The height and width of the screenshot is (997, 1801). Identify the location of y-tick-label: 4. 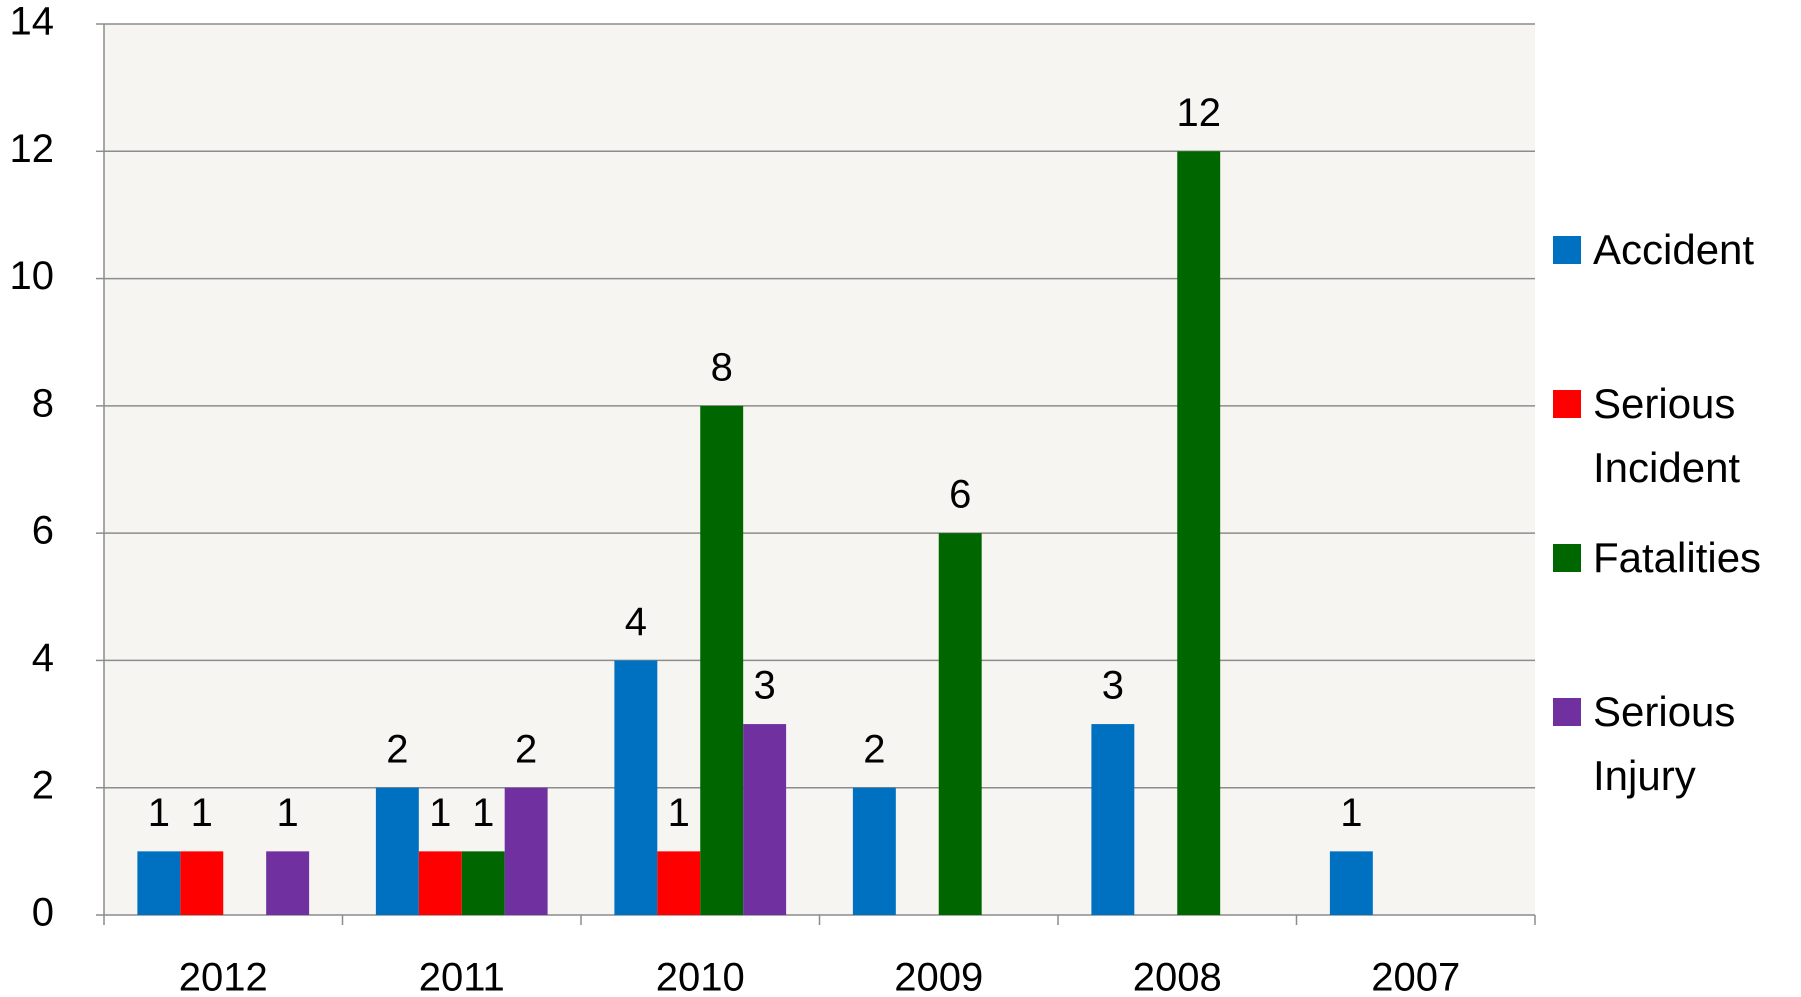
(43, 658).